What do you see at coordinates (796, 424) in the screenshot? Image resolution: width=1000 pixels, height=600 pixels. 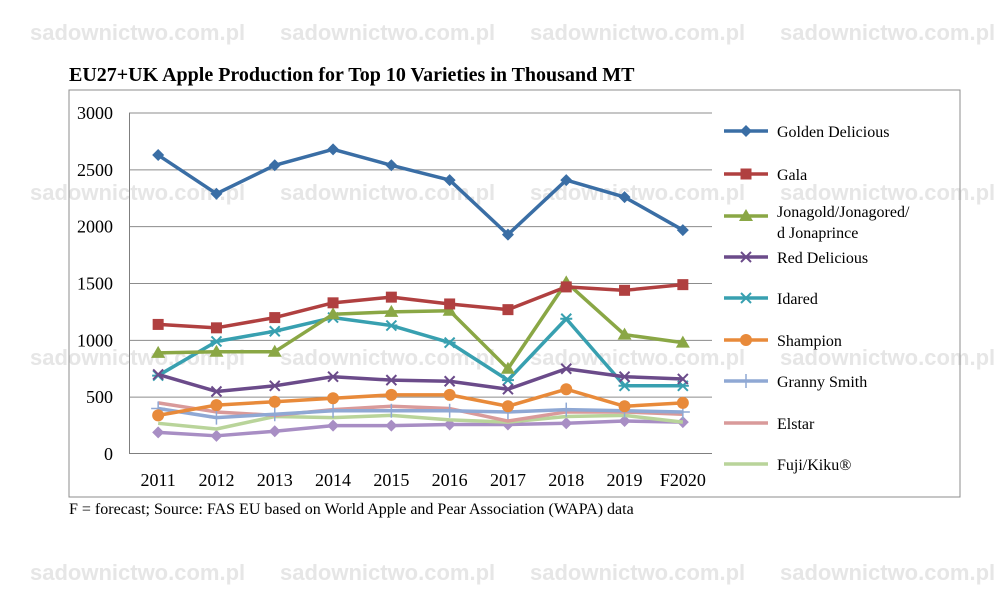 I see `legend-label: Elstar` at bounding box center [796, 424].